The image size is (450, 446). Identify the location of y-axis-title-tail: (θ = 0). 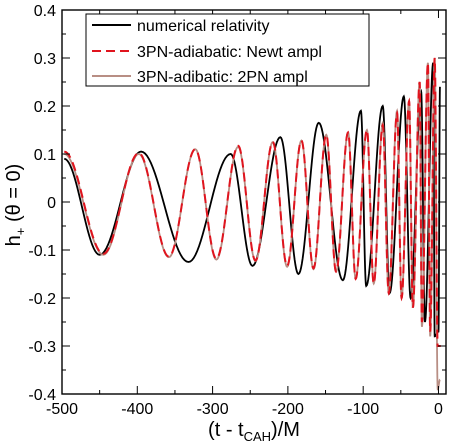
(14, 196).